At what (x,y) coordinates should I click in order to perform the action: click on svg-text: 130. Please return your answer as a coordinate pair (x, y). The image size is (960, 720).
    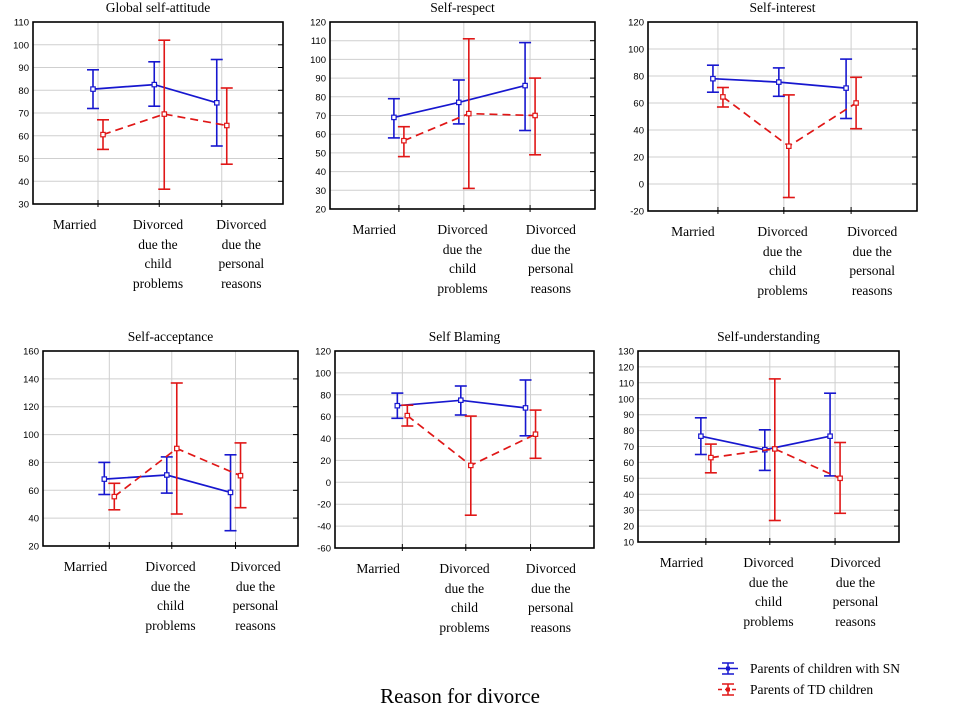
    Looking at the image, I should click on (626, 352).